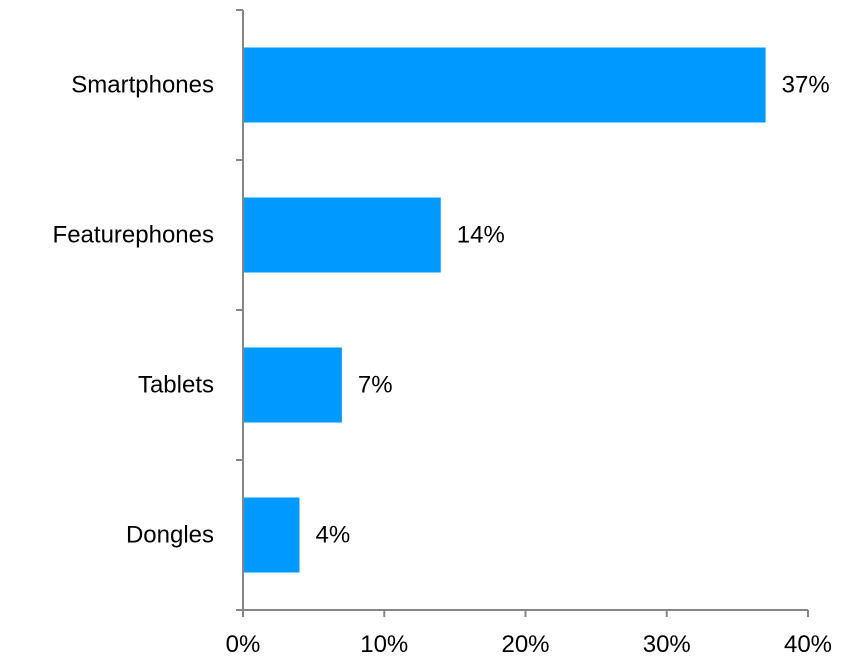  Describe the element at coordinates (504, 85) in the screenshot. I see `bar-smartphones` at that location.